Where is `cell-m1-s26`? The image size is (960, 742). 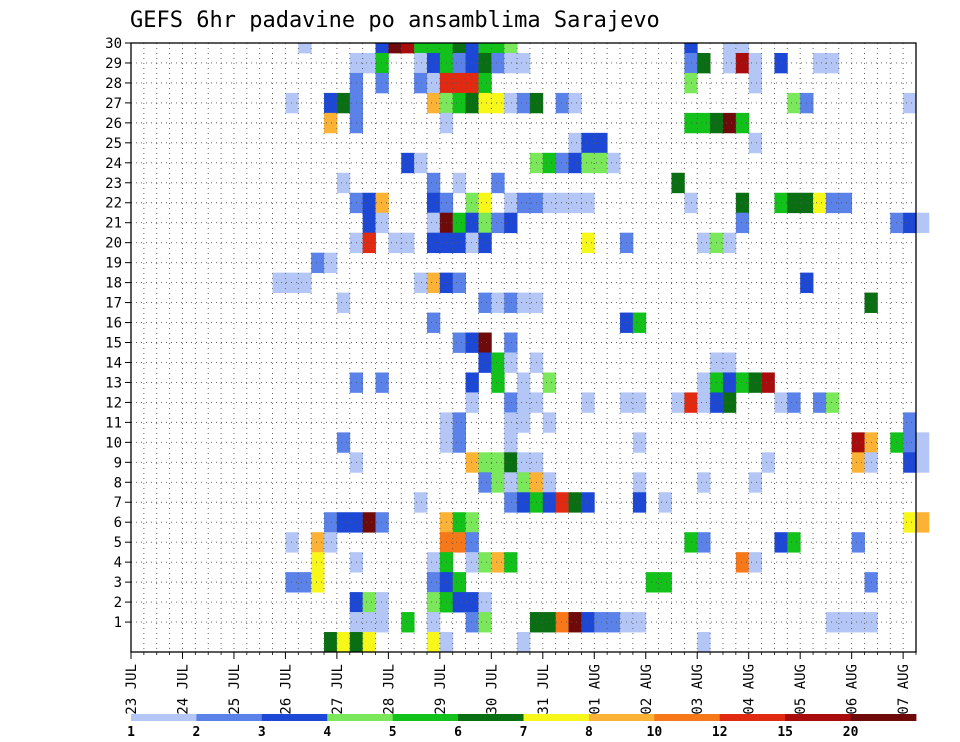
cell-m1-s26 is located at coordinates (472, 622).